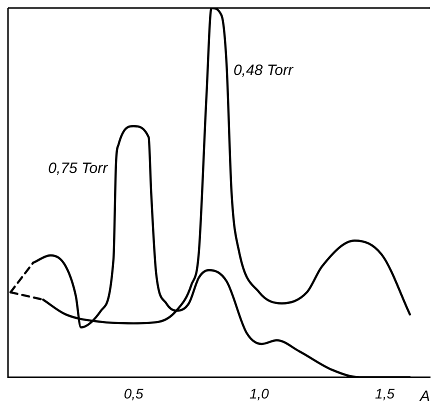 Image resolution: width=432 pixels, height=410 pixels. What do you see at coordinates (263, 70) in the screenshot?
I see `series-label: 0,48 Torr` at bounding box center [263, 70].